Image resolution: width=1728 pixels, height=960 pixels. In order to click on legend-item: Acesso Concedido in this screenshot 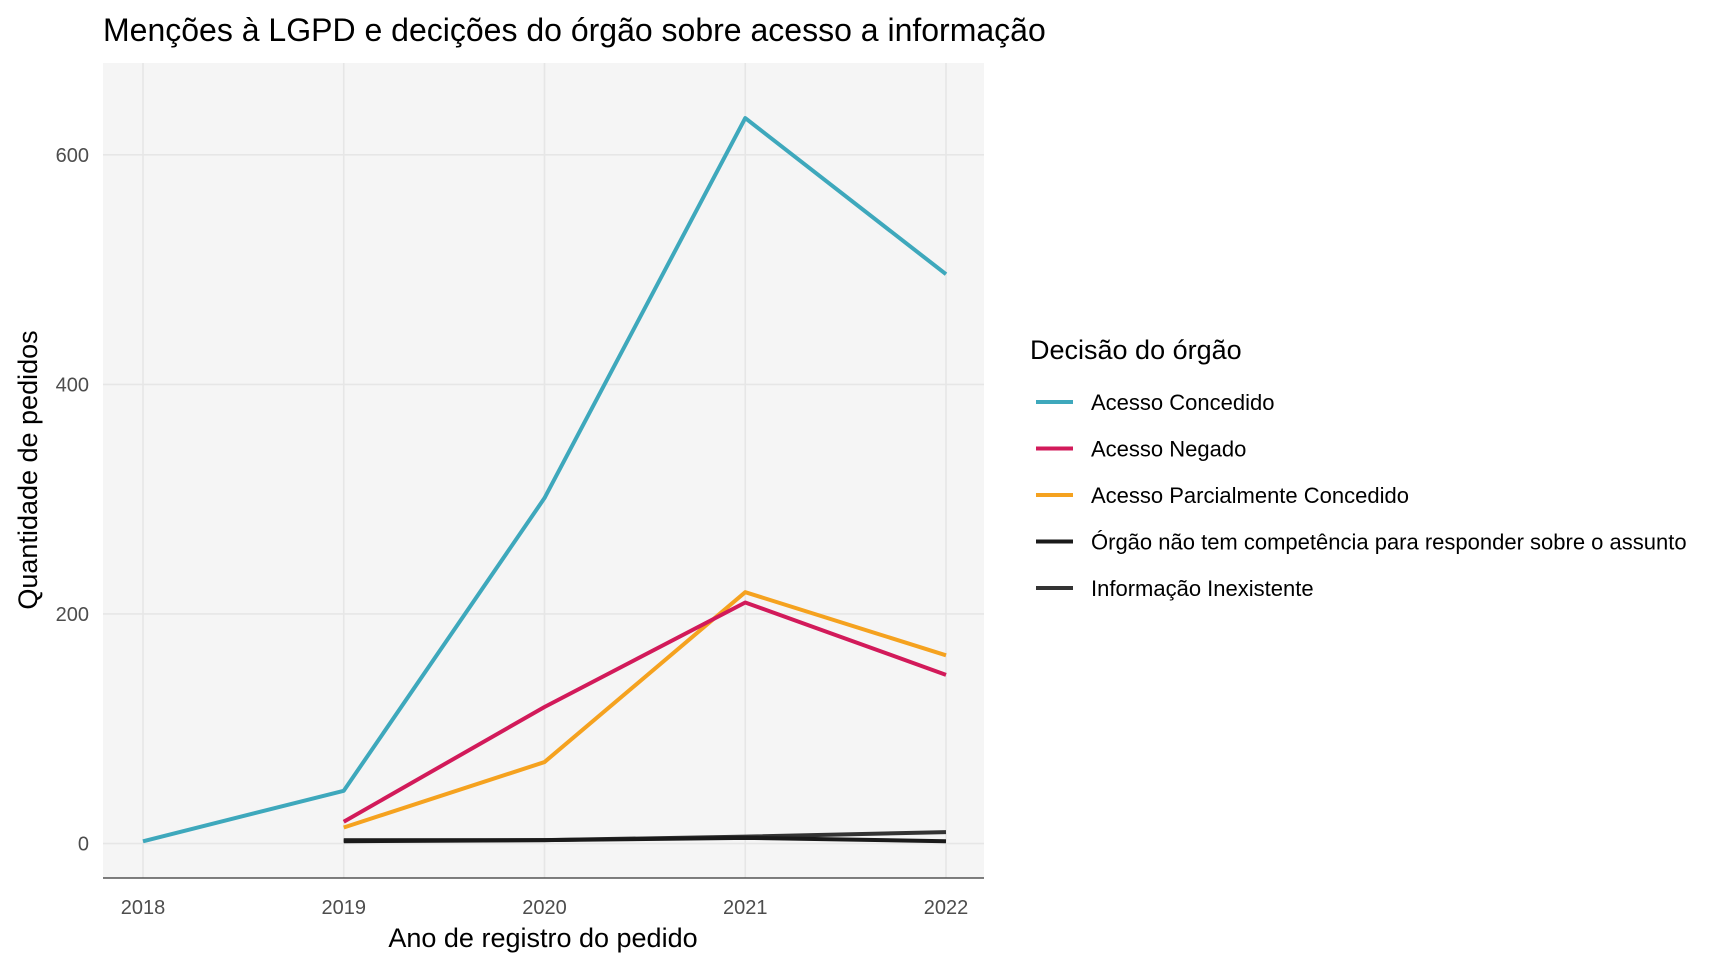, I will do `click(1155, 402)`.